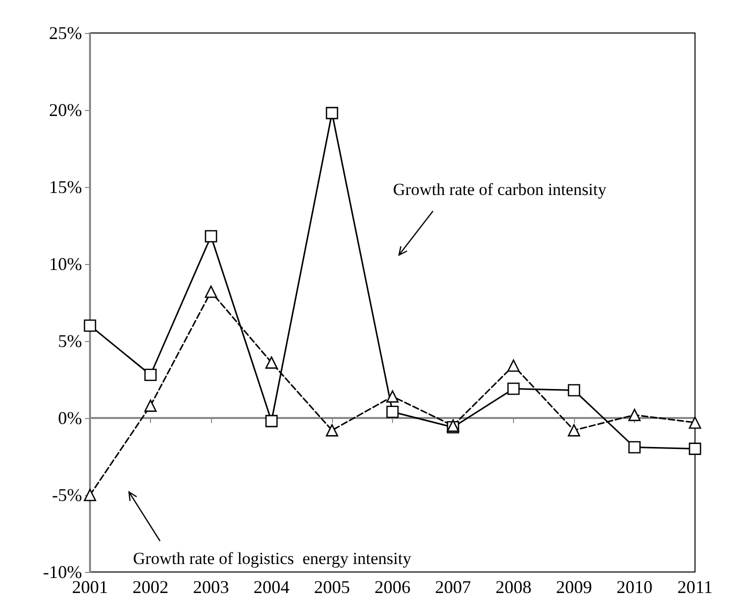  Describe the element at coordinates (67, 495) in the screenshot. I see `y-tick-label: -5%` at that location.